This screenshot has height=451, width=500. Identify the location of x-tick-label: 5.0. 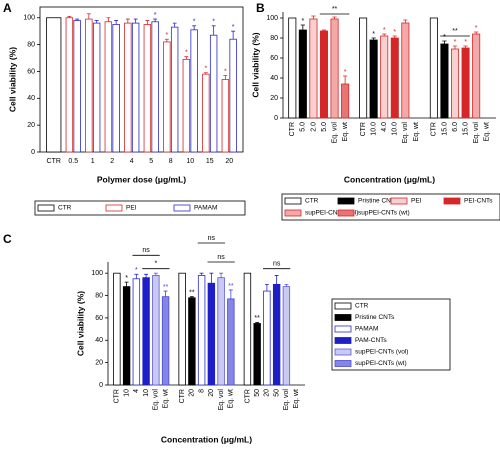
(324, 127).